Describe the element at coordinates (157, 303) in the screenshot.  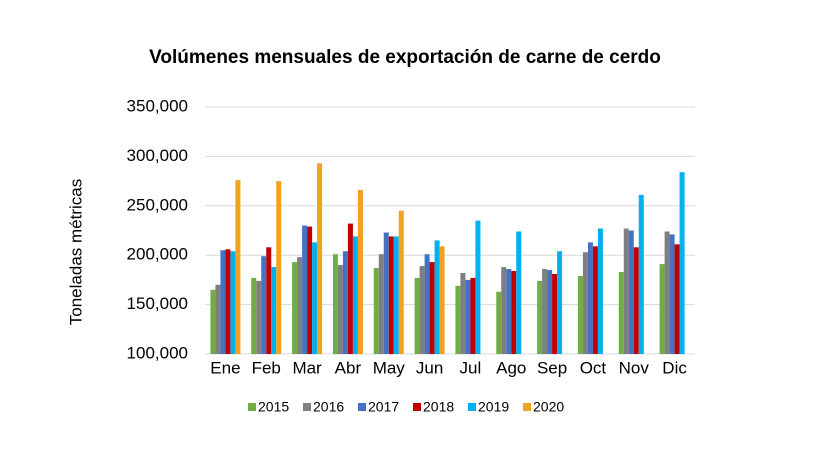
I see `y-tick-label: 150,000` at that location.